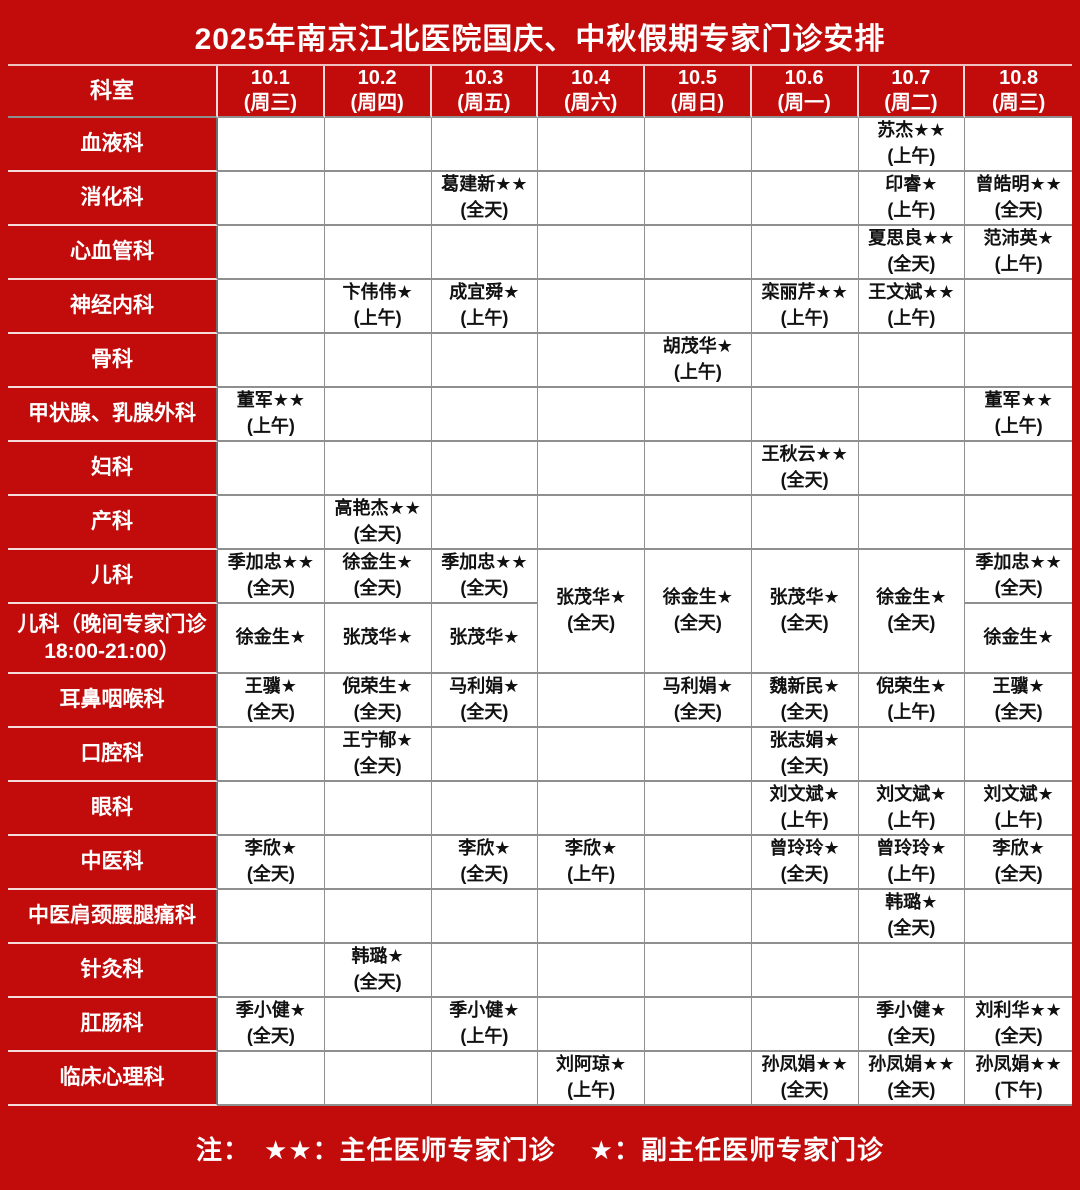 This screenshot has height=1190, width=1080. What do you see at coordinates (1018, 184) in the screenshot?
I see `doctor-name: 曾皓明★★` at bounding box center [1018, 184].